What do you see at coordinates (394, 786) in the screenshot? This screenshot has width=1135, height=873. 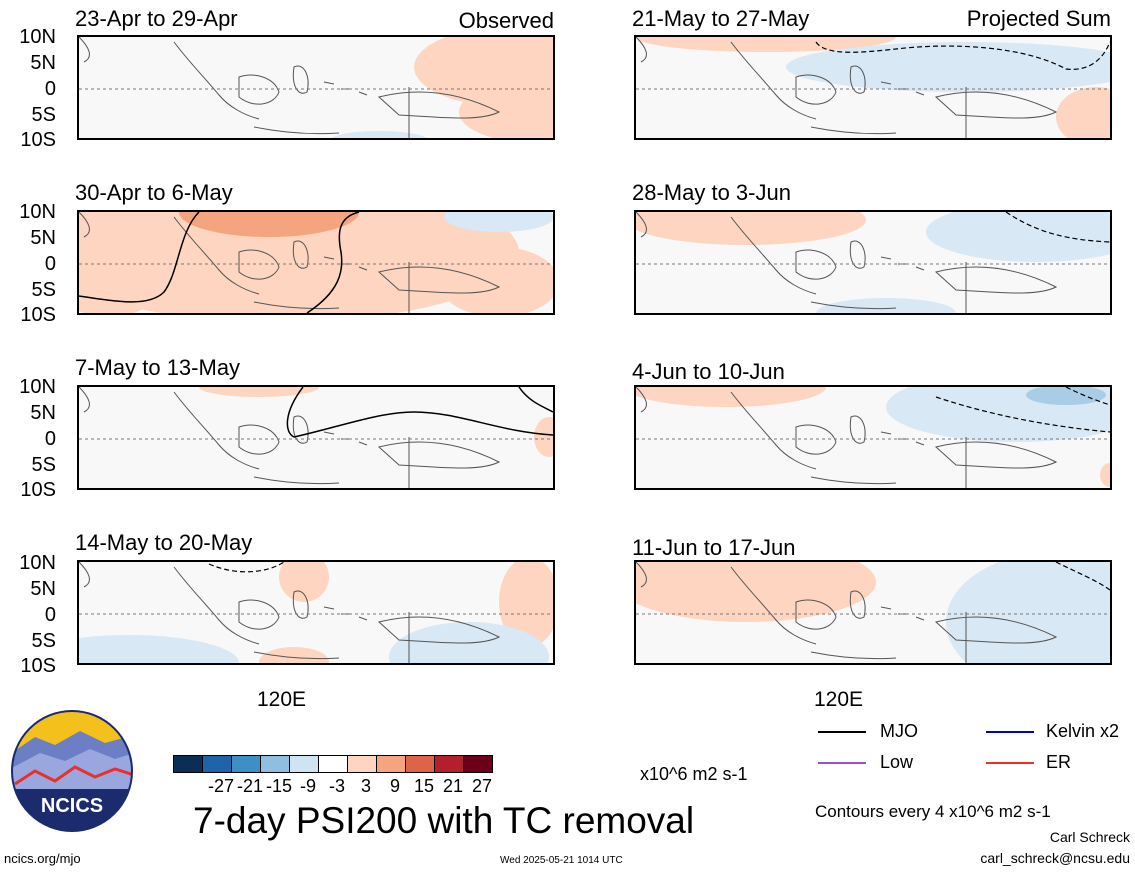 I see `colorbar-label: 9` at bounding box center [394, 786].